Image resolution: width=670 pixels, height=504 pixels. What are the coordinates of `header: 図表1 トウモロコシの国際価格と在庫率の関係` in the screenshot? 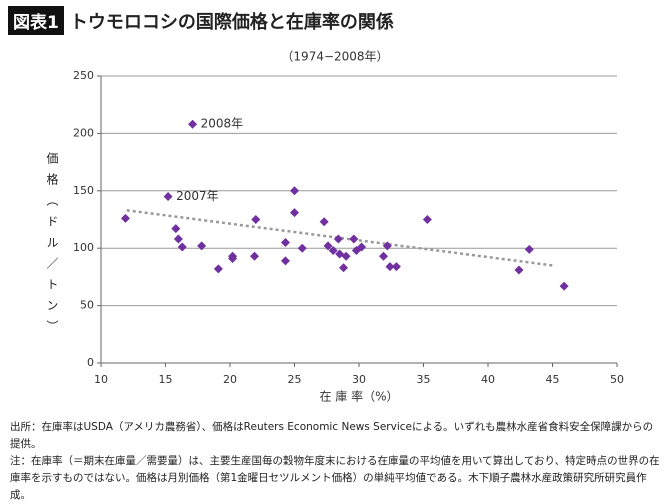 It's located at (201, 20).